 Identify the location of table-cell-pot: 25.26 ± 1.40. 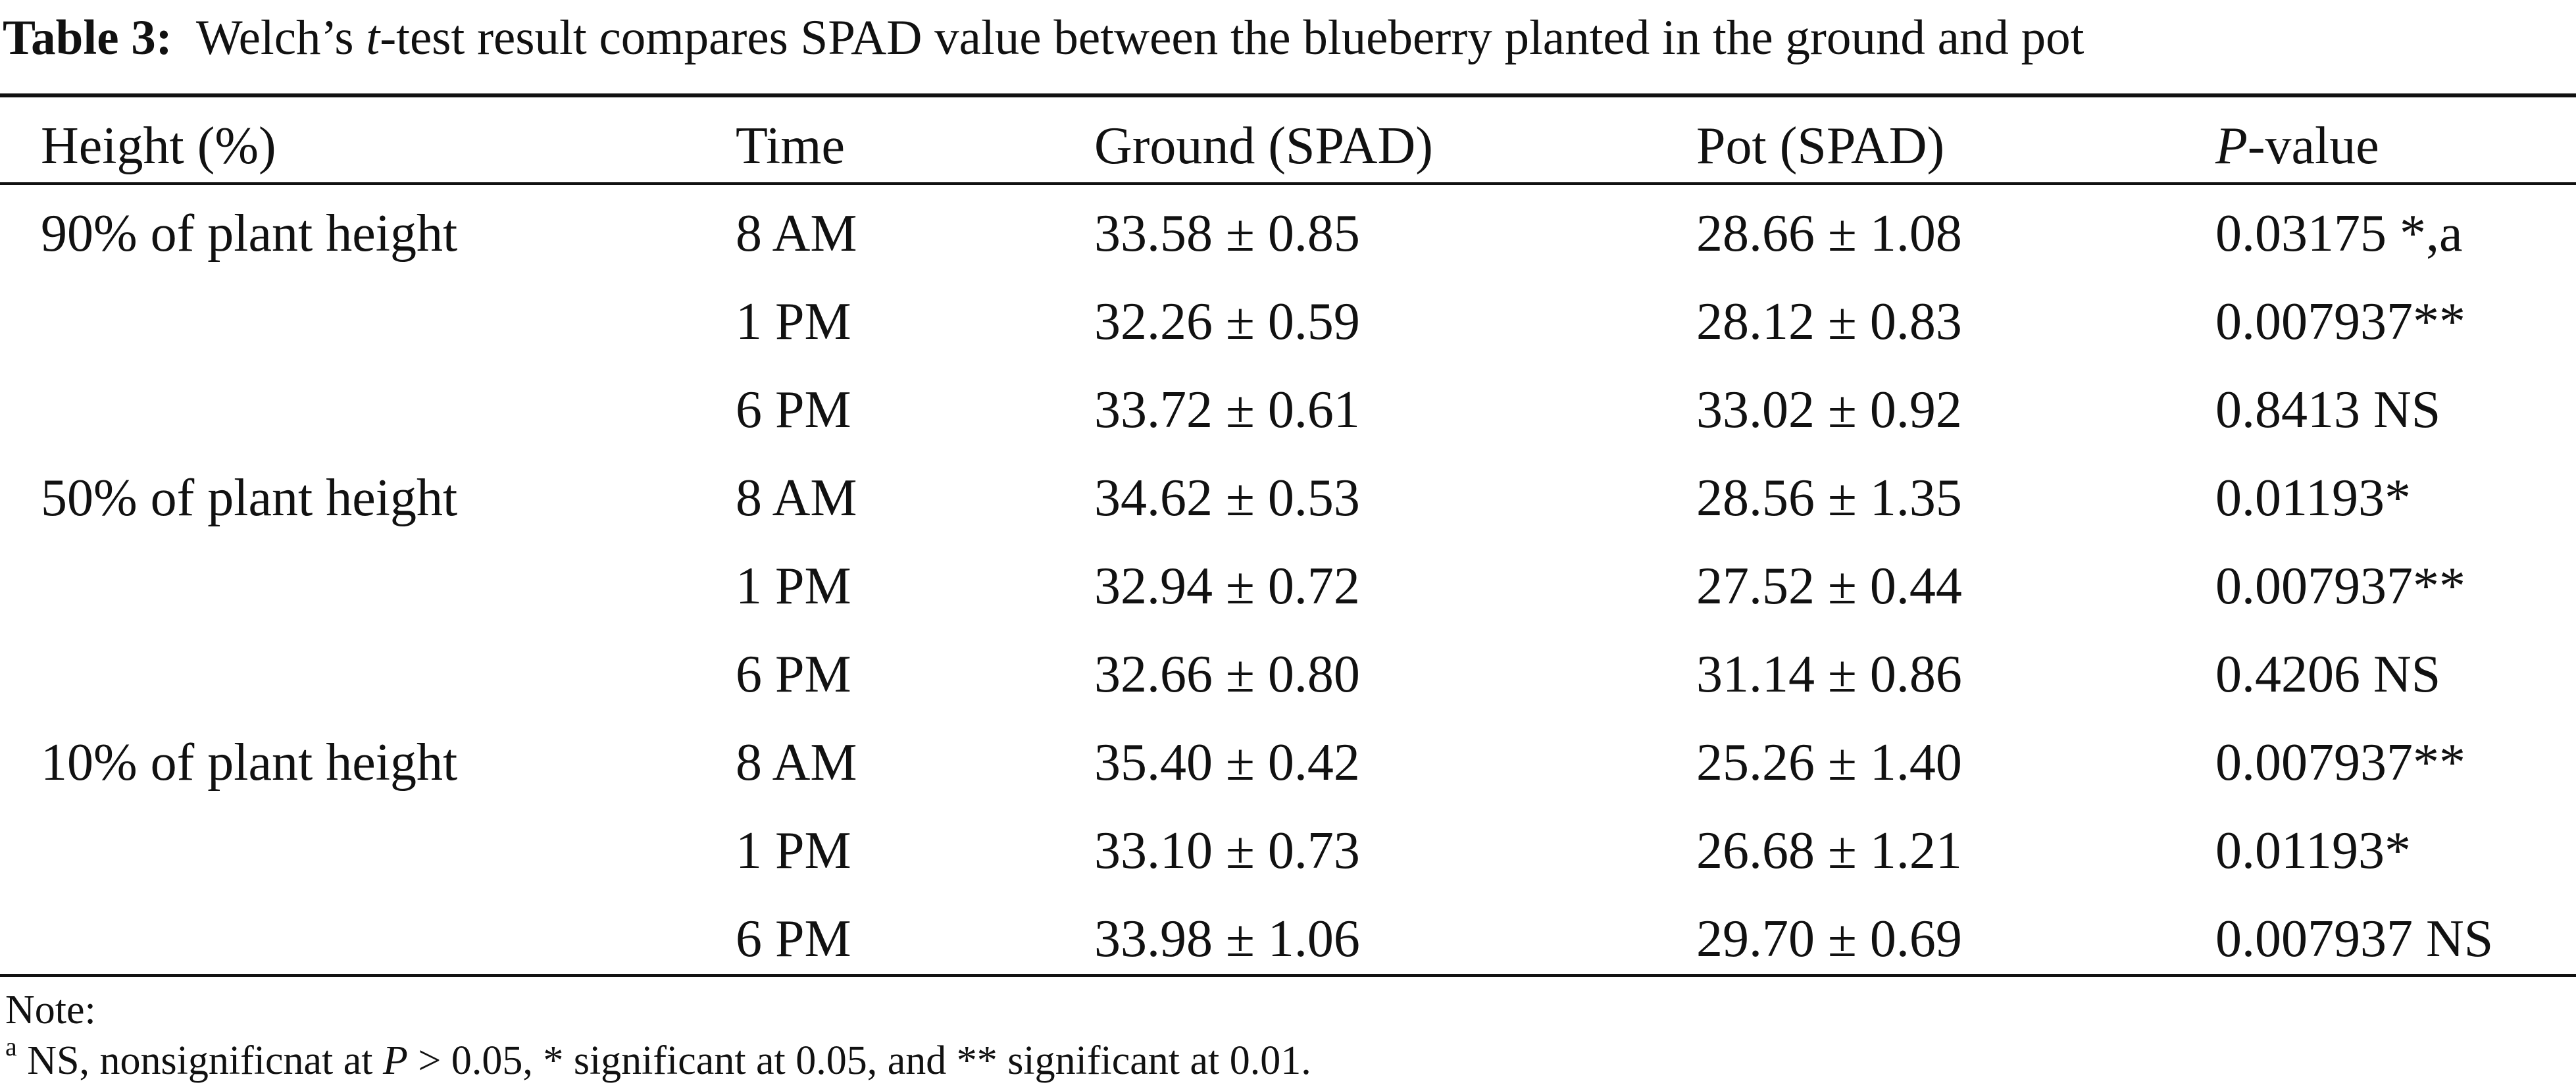
(1829, 763).